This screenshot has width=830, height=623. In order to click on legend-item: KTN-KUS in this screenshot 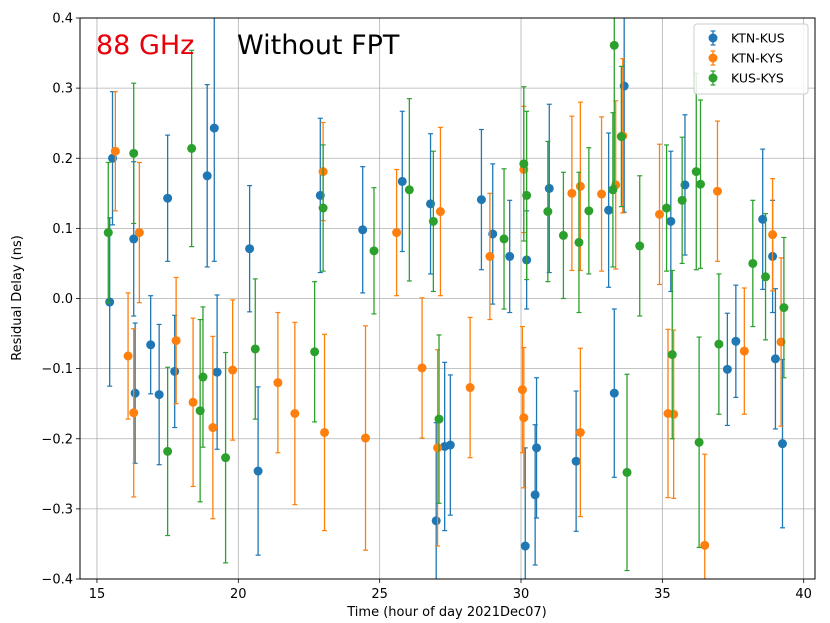, I will do `click(746, 38)`.